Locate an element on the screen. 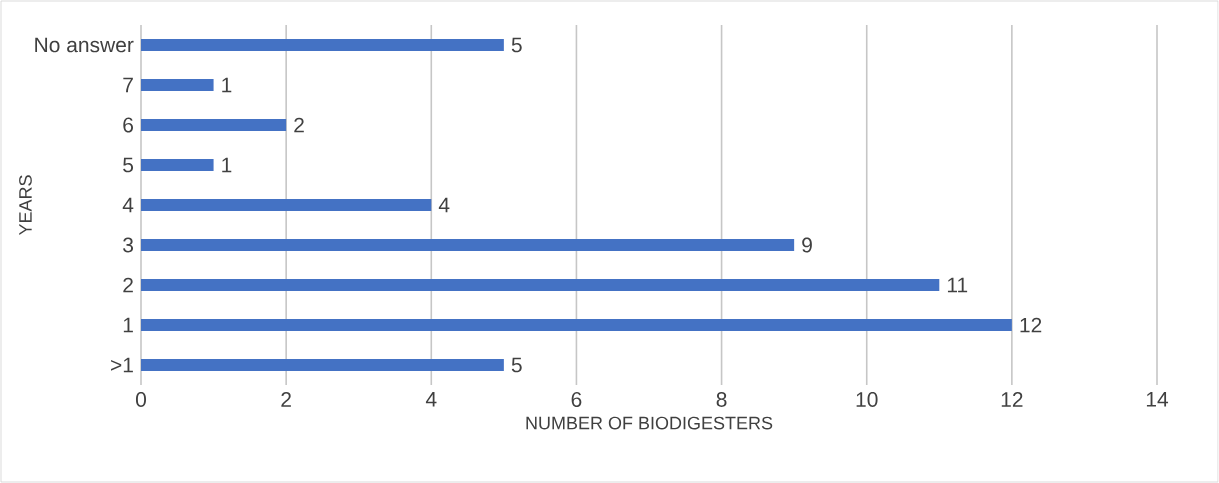 The image size is (1219, 483). data-label: 9 is located at coordinates (807, 245).